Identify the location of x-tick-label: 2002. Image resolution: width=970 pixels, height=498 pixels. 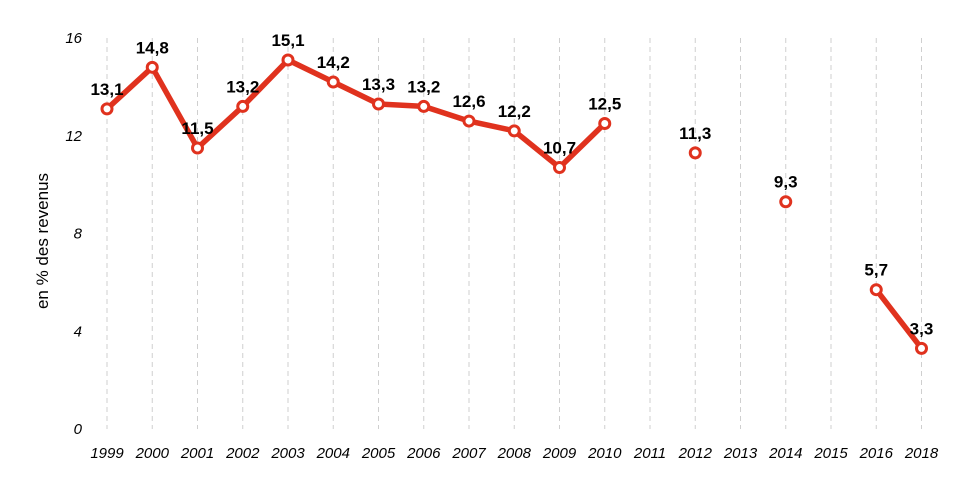
(242, 453).